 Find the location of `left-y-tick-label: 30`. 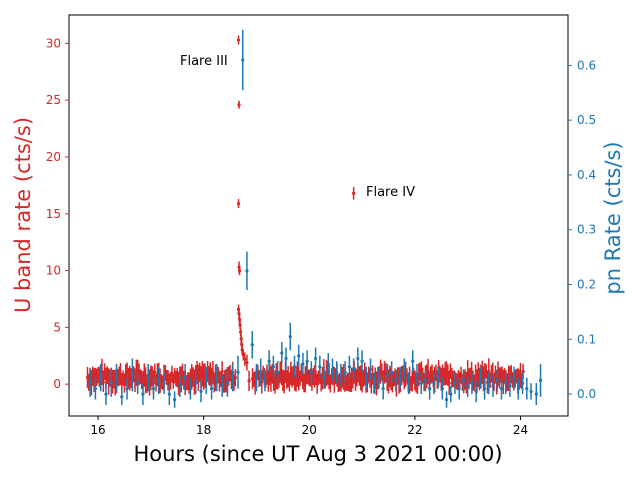

left-y-tick-label: 30 is located at coordinates (53, 43).